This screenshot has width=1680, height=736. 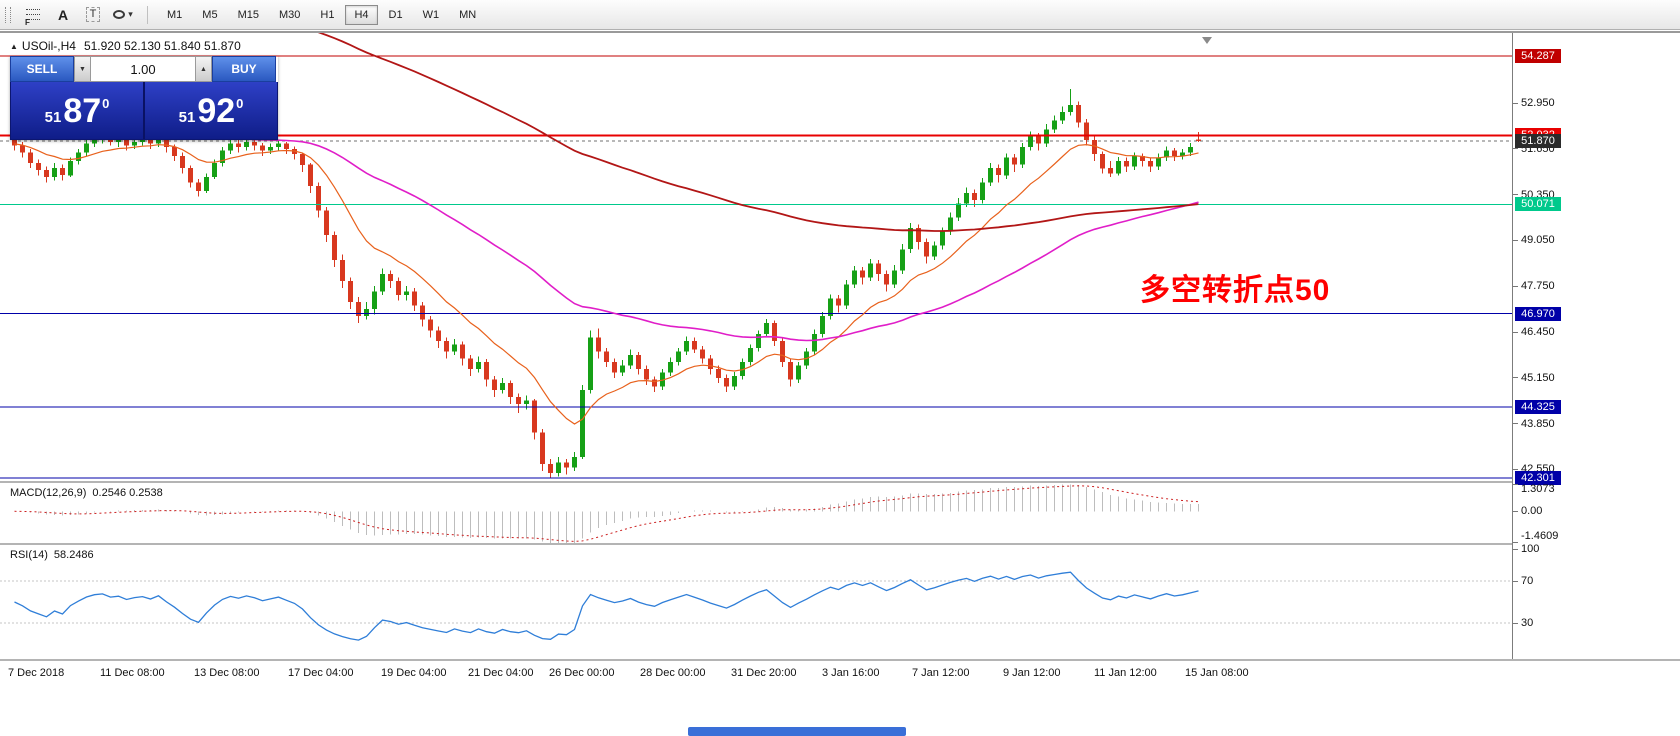 I want to click on price-tick-label: 49.050, so click(x=1538, y=240).